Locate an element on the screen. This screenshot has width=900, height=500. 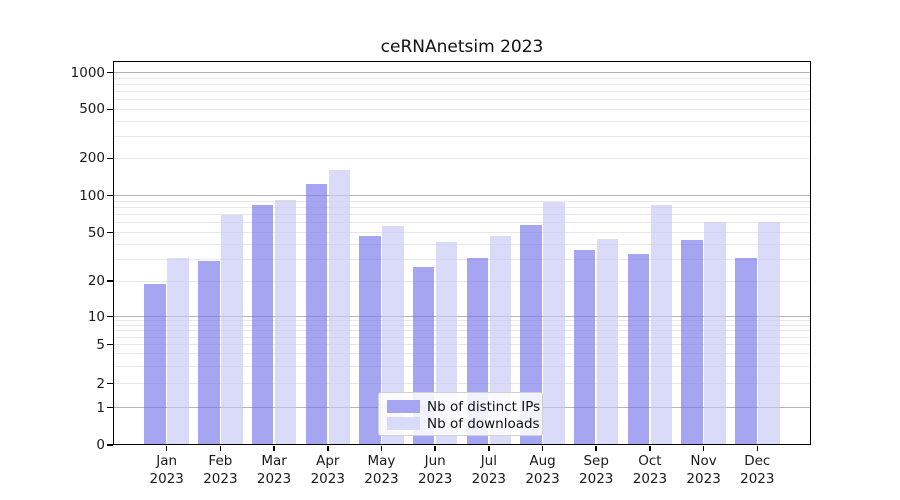
x-tick-label: Sep 2023 is located at coordinates (596, 470).